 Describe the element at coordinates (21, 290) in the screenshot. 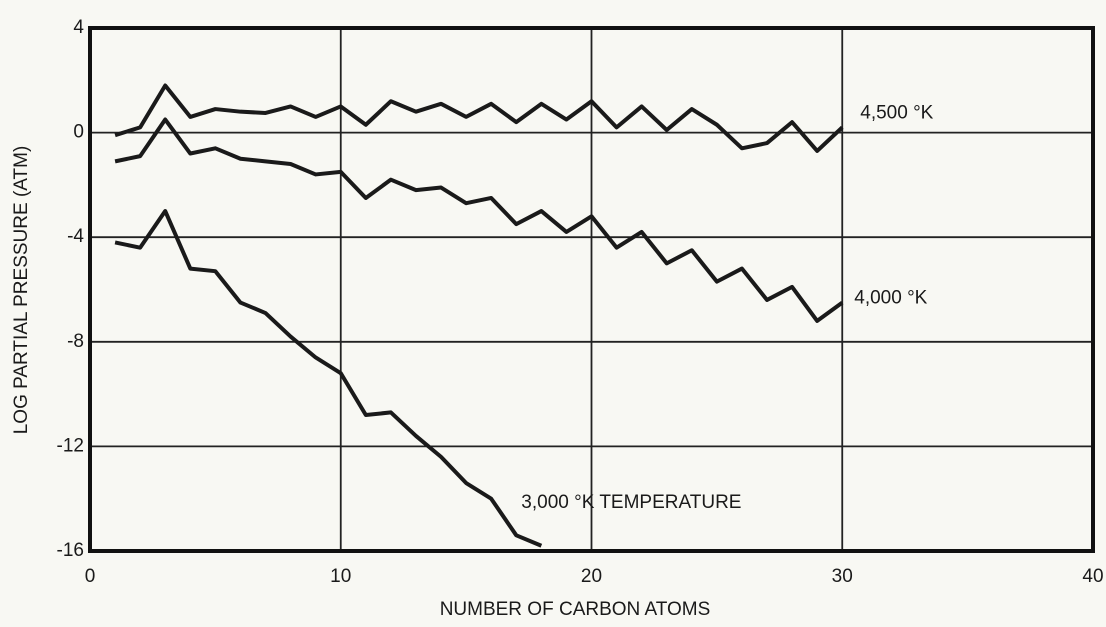

I see `y-axis-title: LOG PARTIAL PRESSURE (ATM)` at that location.